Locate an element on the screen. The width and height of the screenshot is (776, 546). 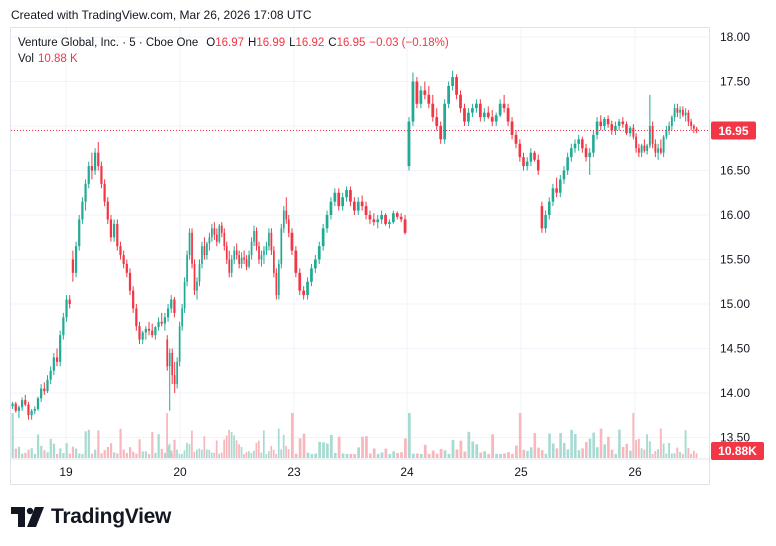
close-label: C is located at coordinates (332, 43).